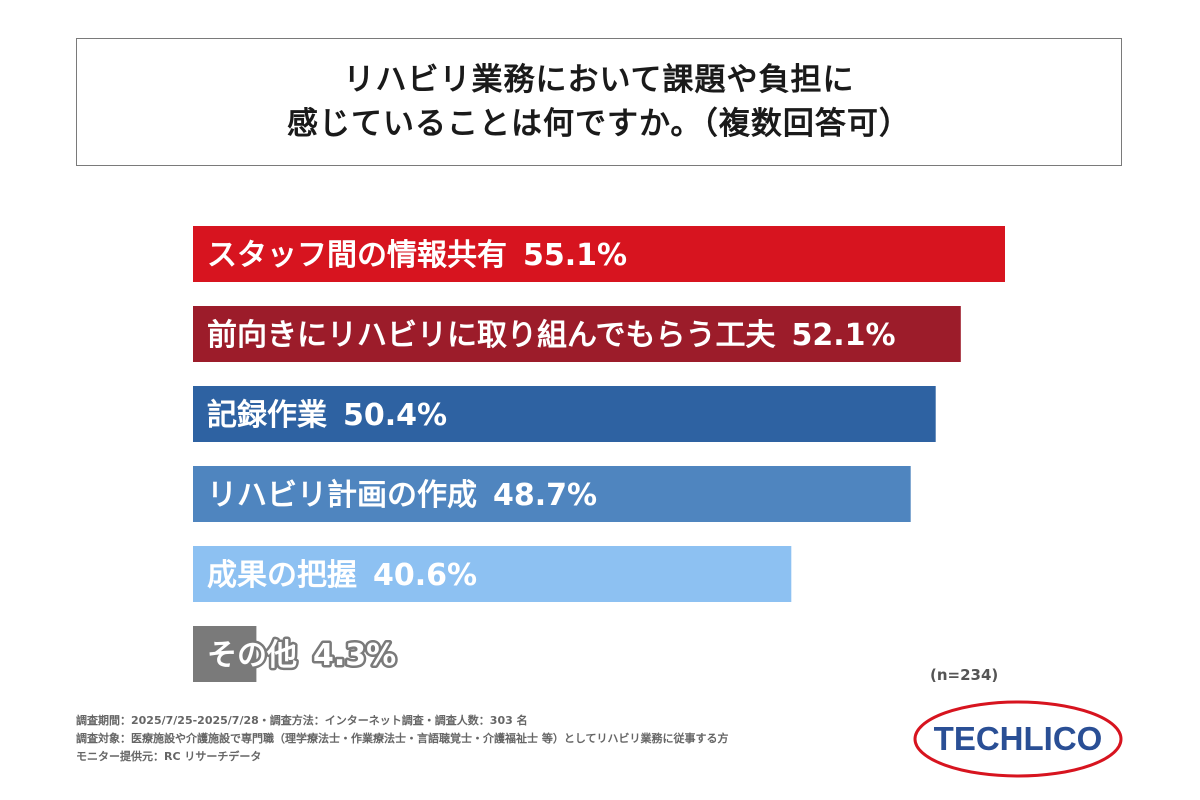  What do you see at coordinates (267, 415) in the screenshot?
I see `category-label-3: 記録作業` at bounding box center [267, 415].